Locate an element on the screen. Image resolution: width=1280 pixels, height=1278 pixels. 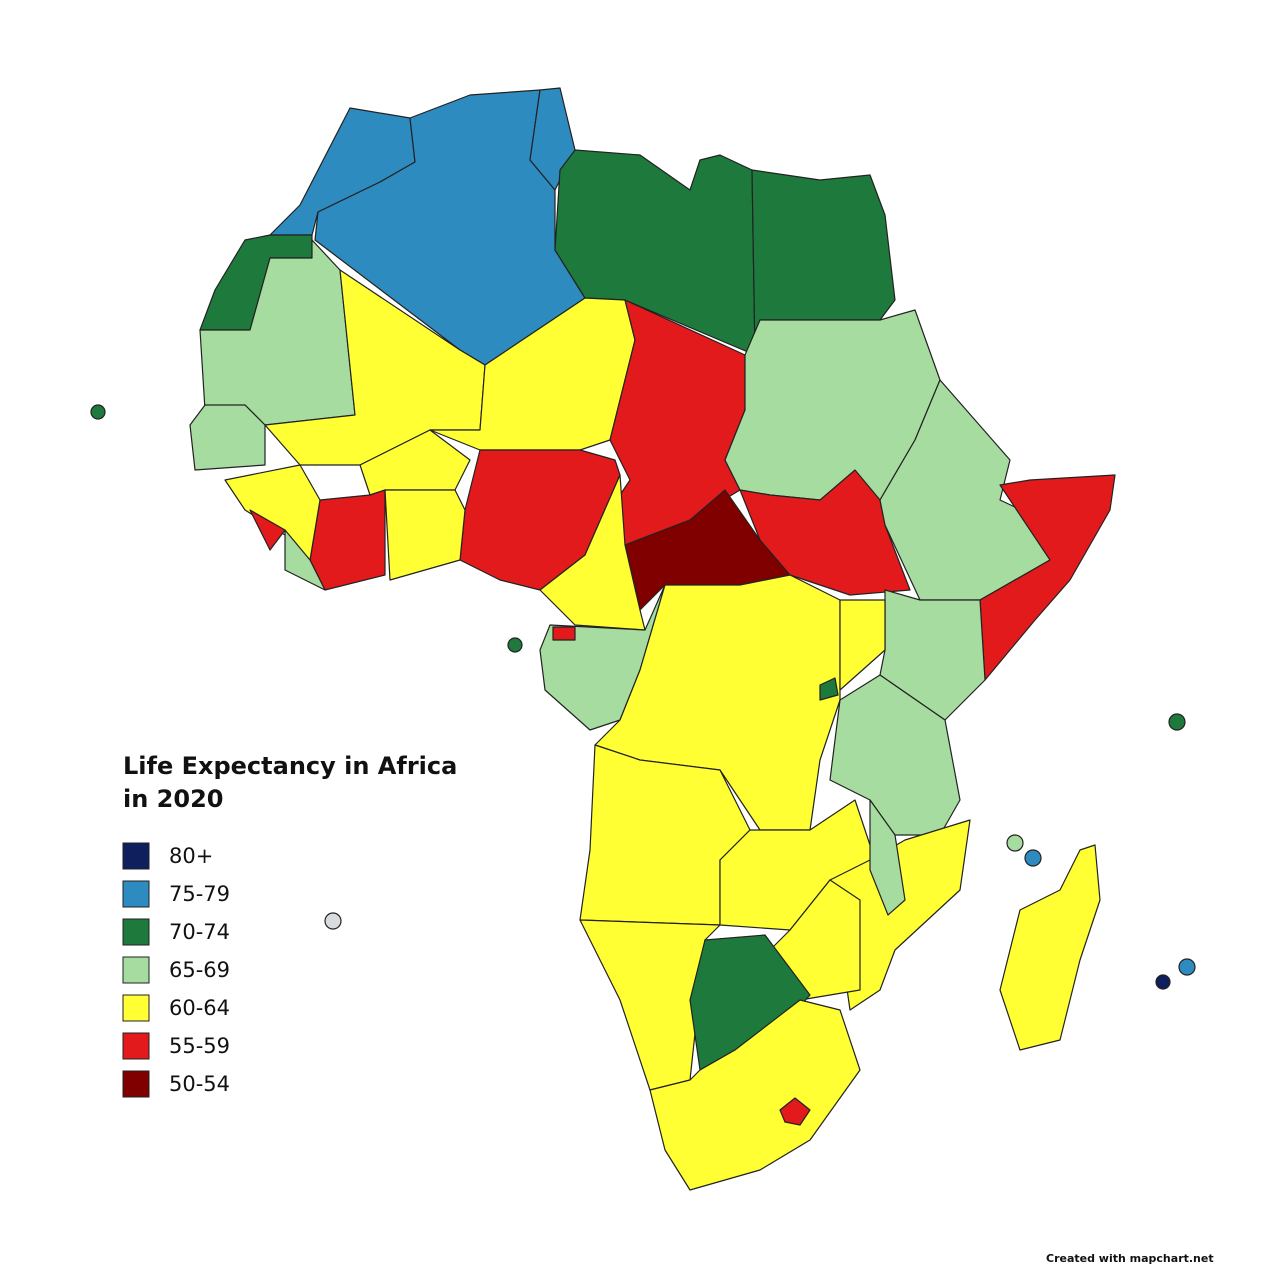
credit: Created with mapchart.net is located at coordinates (1130, 1258).